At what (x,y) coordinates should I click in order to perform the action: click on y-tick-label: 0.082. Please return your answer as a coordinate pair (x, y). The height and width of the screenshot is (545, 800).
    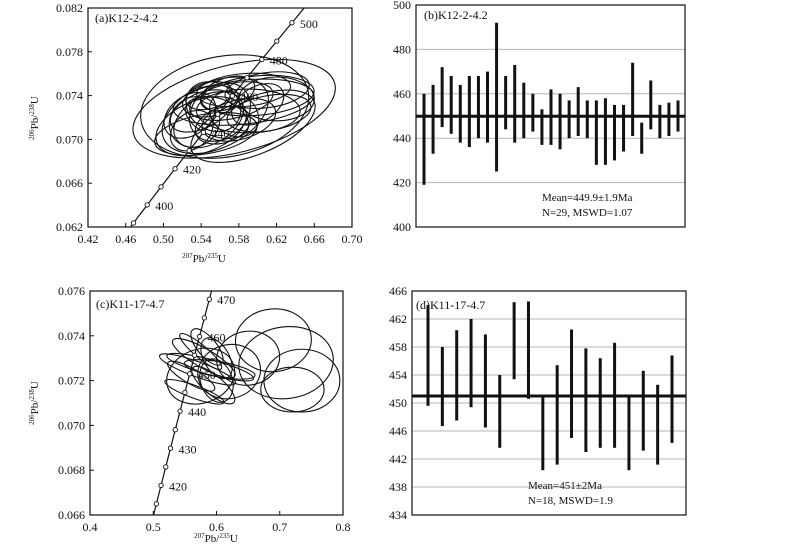
    Looking at the image, I should click on (69, 8).